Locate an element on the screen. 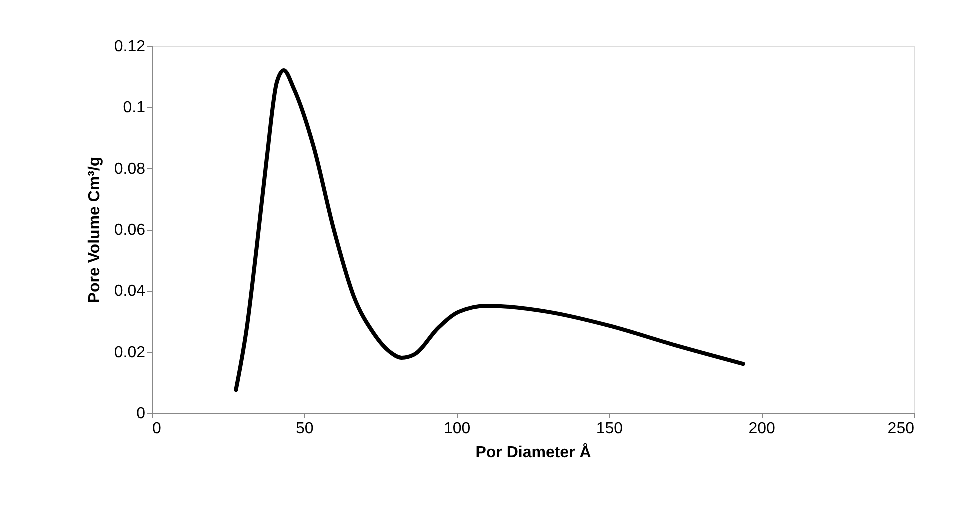 Image resolution: width=953 pixels, height=524 pixels. x-tick-label: 200 is located at coordinates (762, 429).